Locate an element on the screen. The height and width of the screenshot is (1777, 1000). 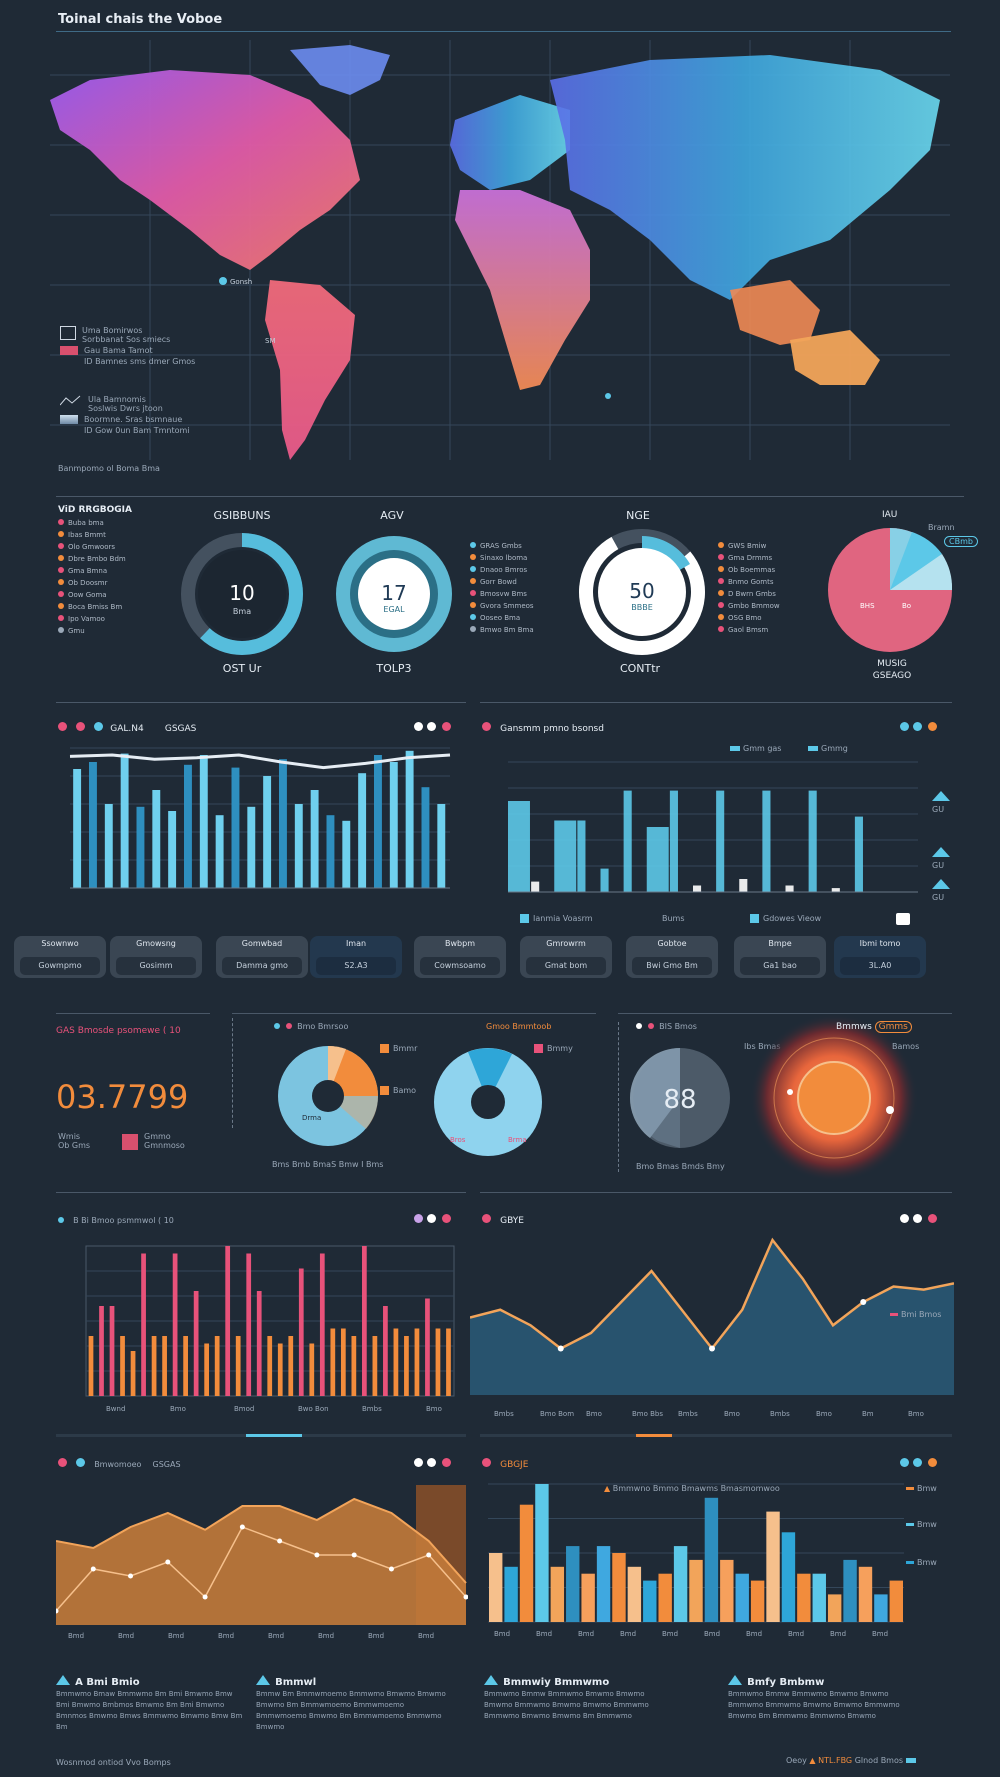
legend-item: Gma Bmna is located at coordinates (118, 571).